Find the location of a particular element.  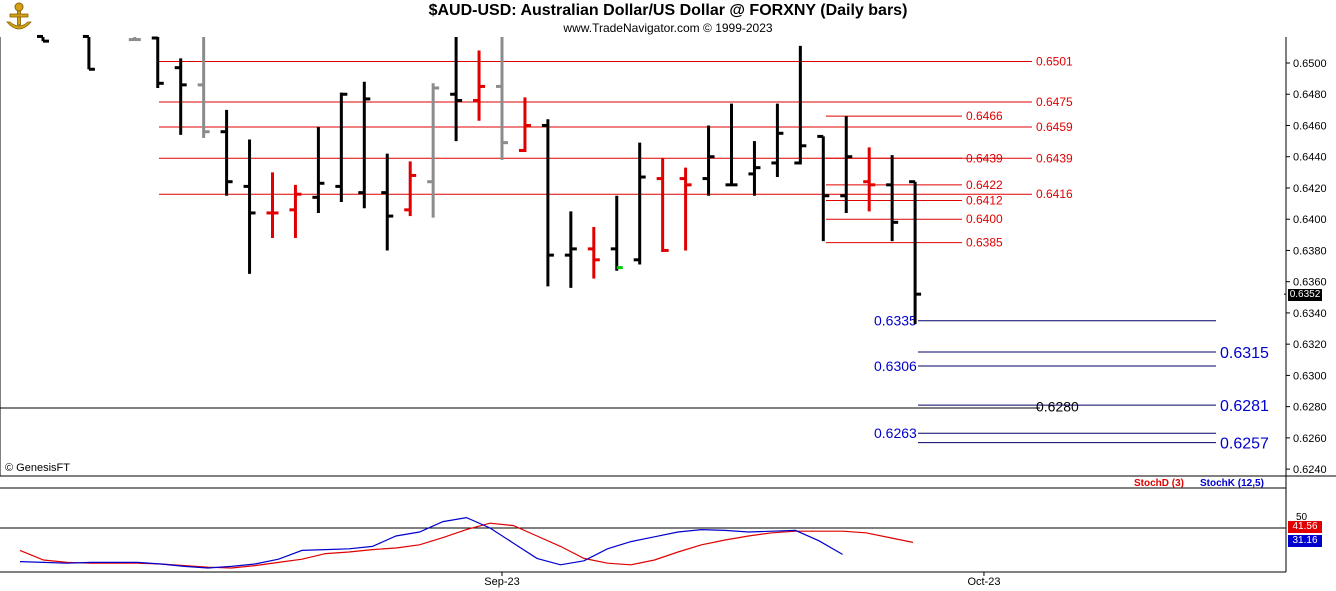

support-level-label: 0.6335 is located at coordinates (895, 321).